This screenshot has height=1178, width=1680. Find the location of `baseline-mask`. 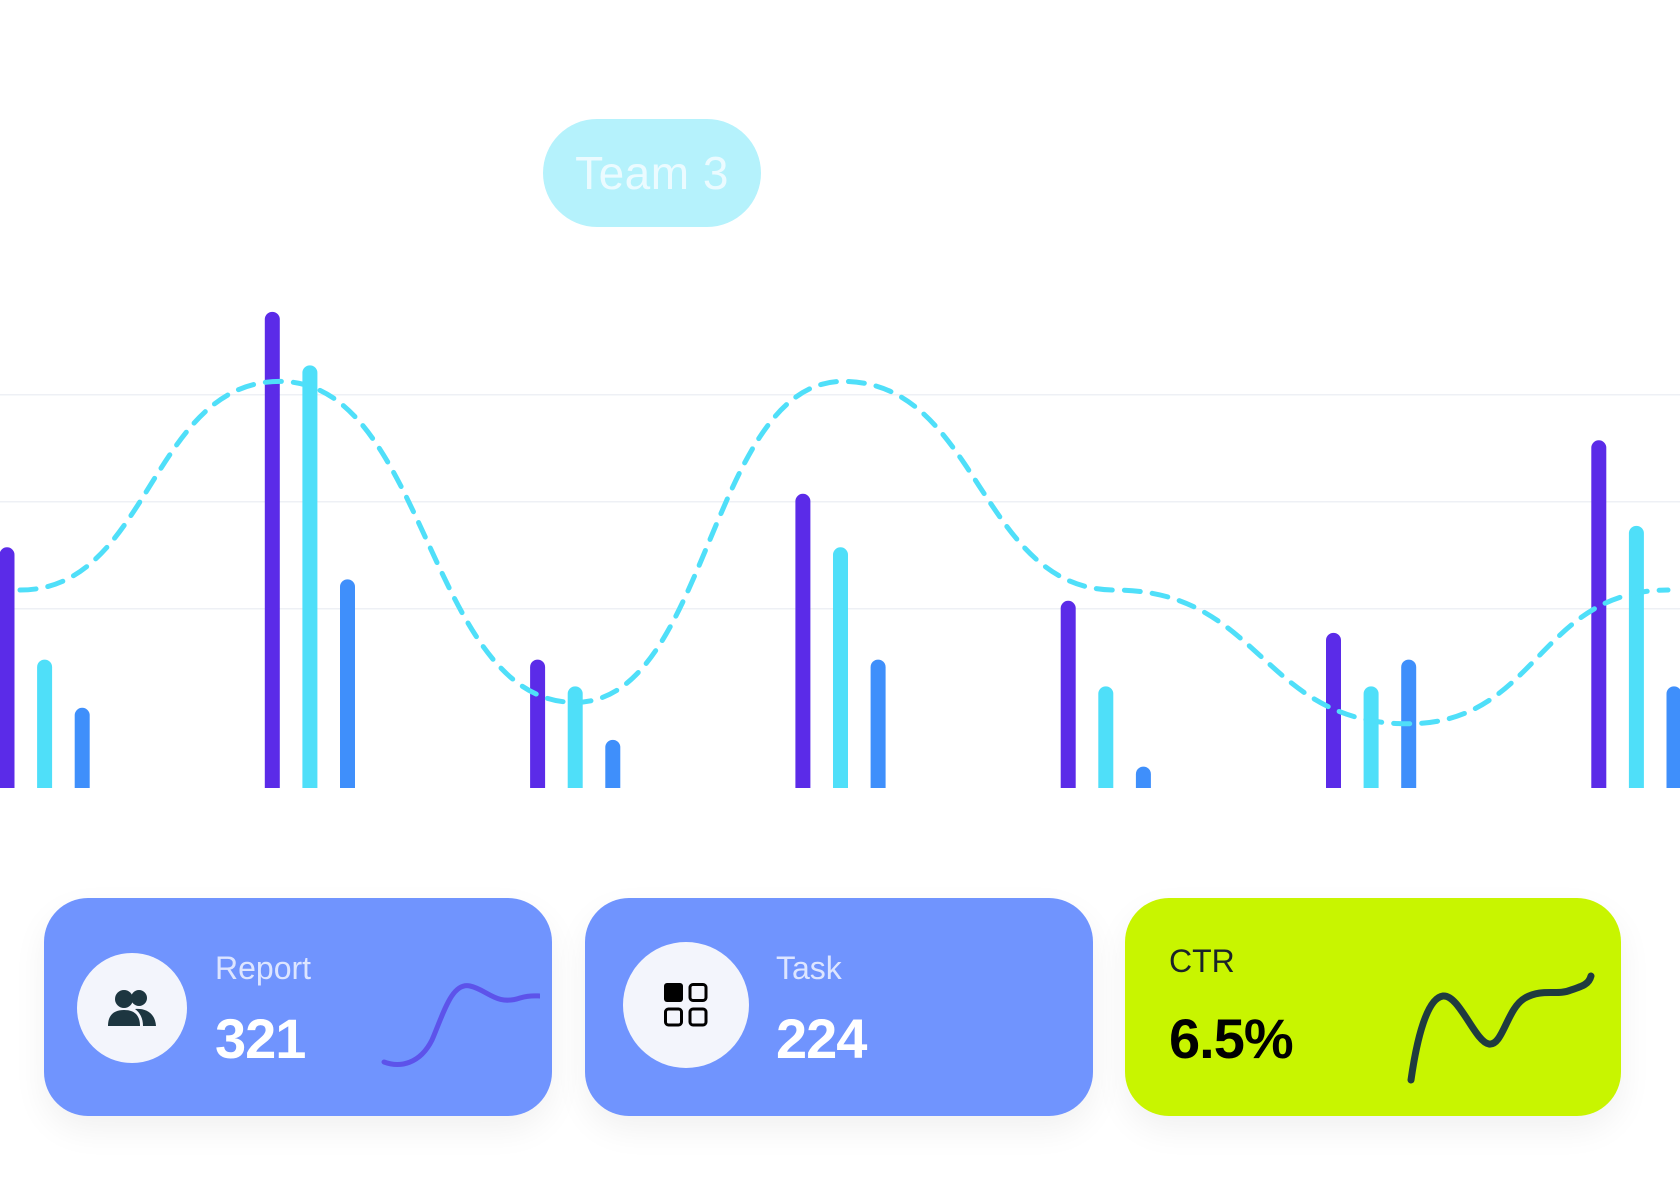

baseline-mask is located at coordinates (840, 794).